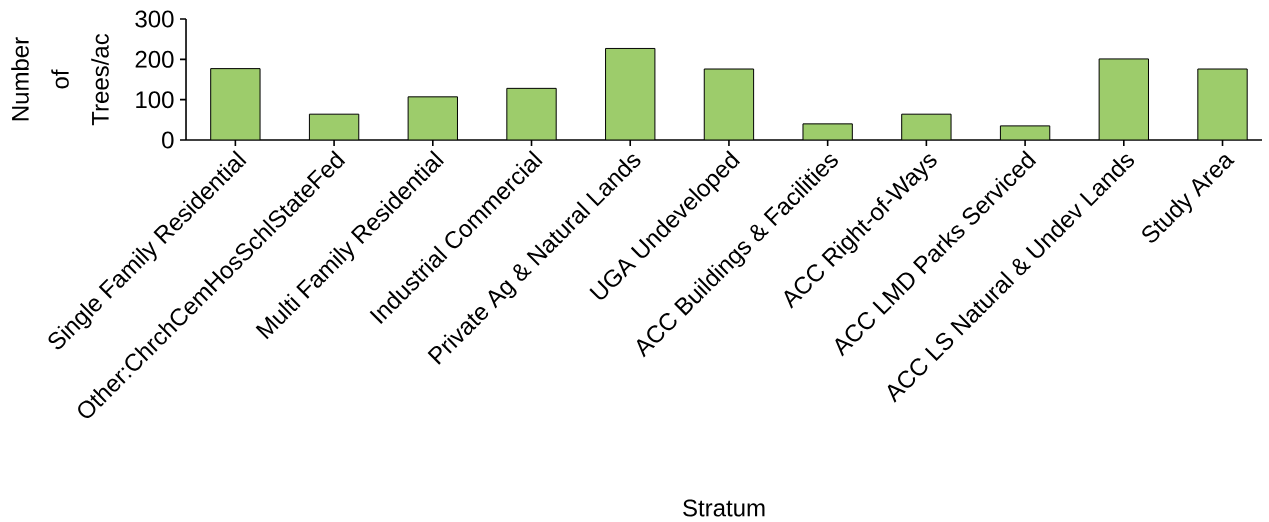 The image size is (1269, 522). I want to click on y-tick-label: 200, so click(154, 59).